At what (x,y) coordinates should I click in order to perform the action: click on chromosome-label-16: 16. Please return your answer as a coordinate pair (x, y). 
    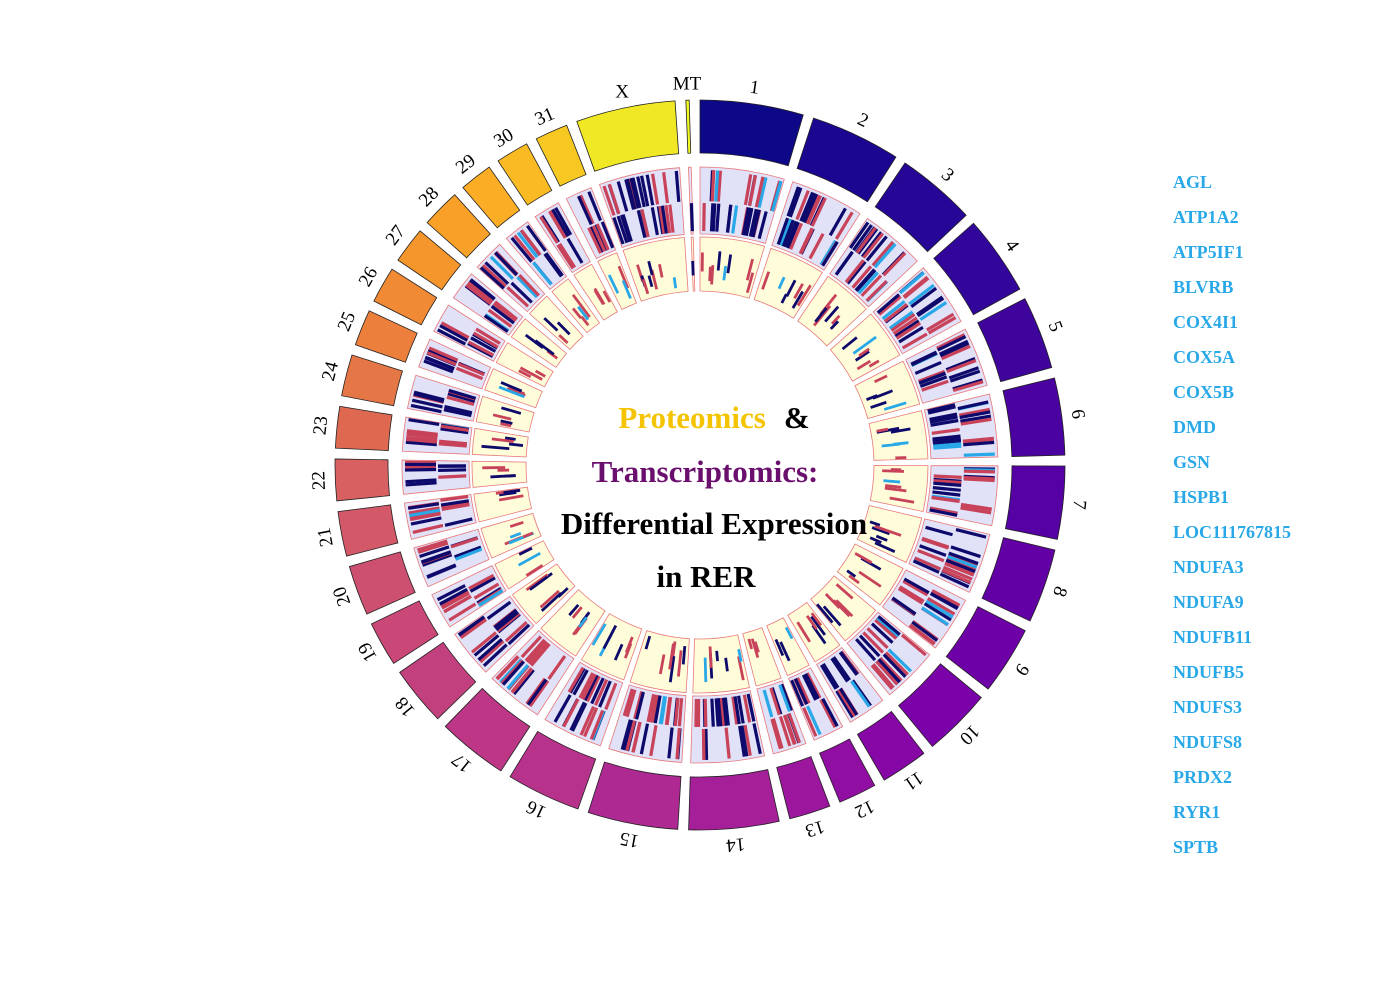
    Looking at the image, I should click on (536, 809).